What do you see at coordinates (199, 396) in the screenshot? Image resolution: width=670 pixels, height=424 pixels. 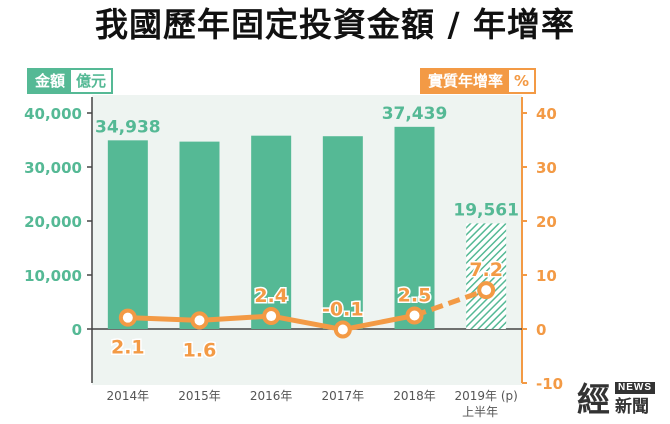 I see `category-label: 2015年` at bounding box center [199, 396].